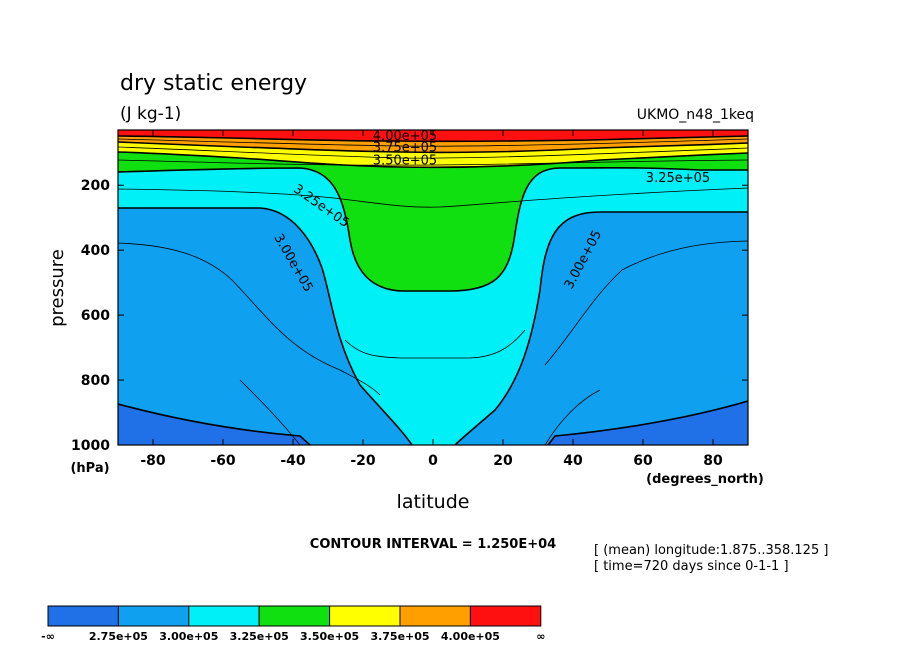  What do you see at coordinates (223, 461) in the screenshot?
I see `x-tick-label: -60` at bounding box center [223, 461].